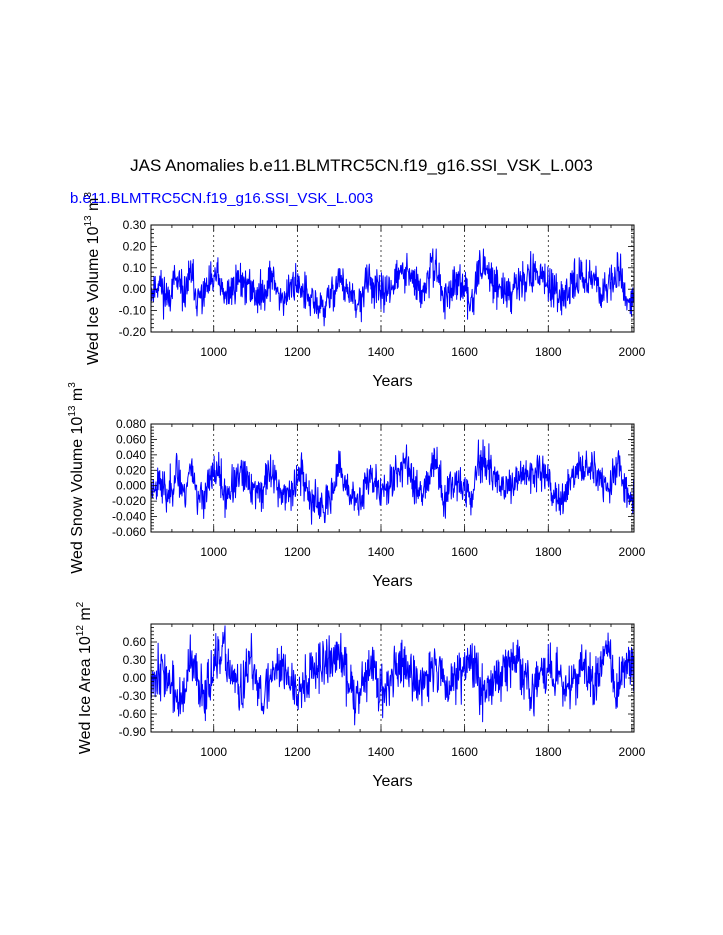 This screenshot has width=723, height=935. I want to click on y-axis-label: Wed Snow Volume 1013 m3, so click(76, 478).